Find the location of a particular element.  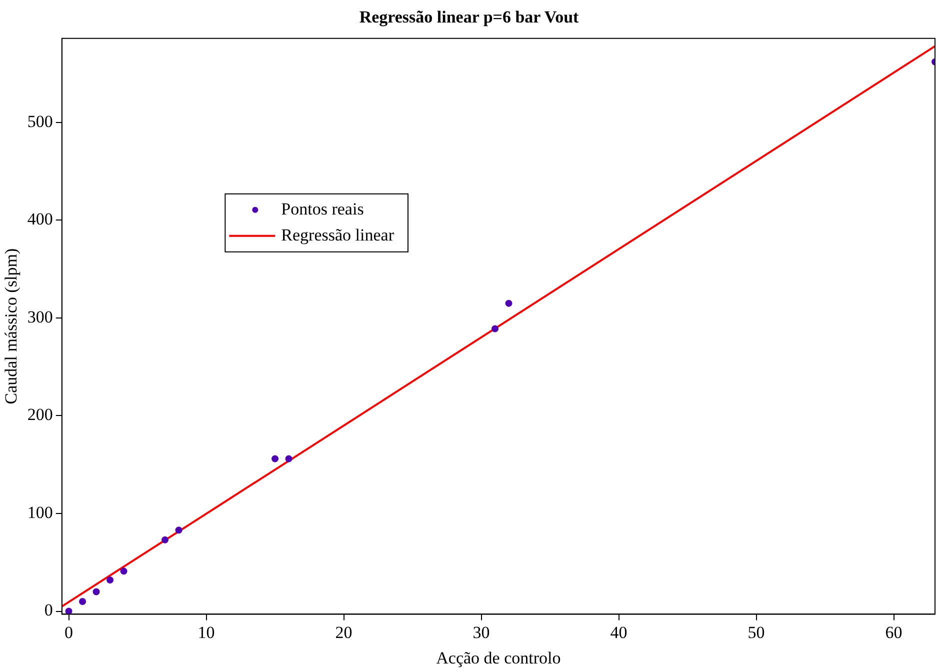

x-tick-label: 10 is located at coordinates (206, 632).